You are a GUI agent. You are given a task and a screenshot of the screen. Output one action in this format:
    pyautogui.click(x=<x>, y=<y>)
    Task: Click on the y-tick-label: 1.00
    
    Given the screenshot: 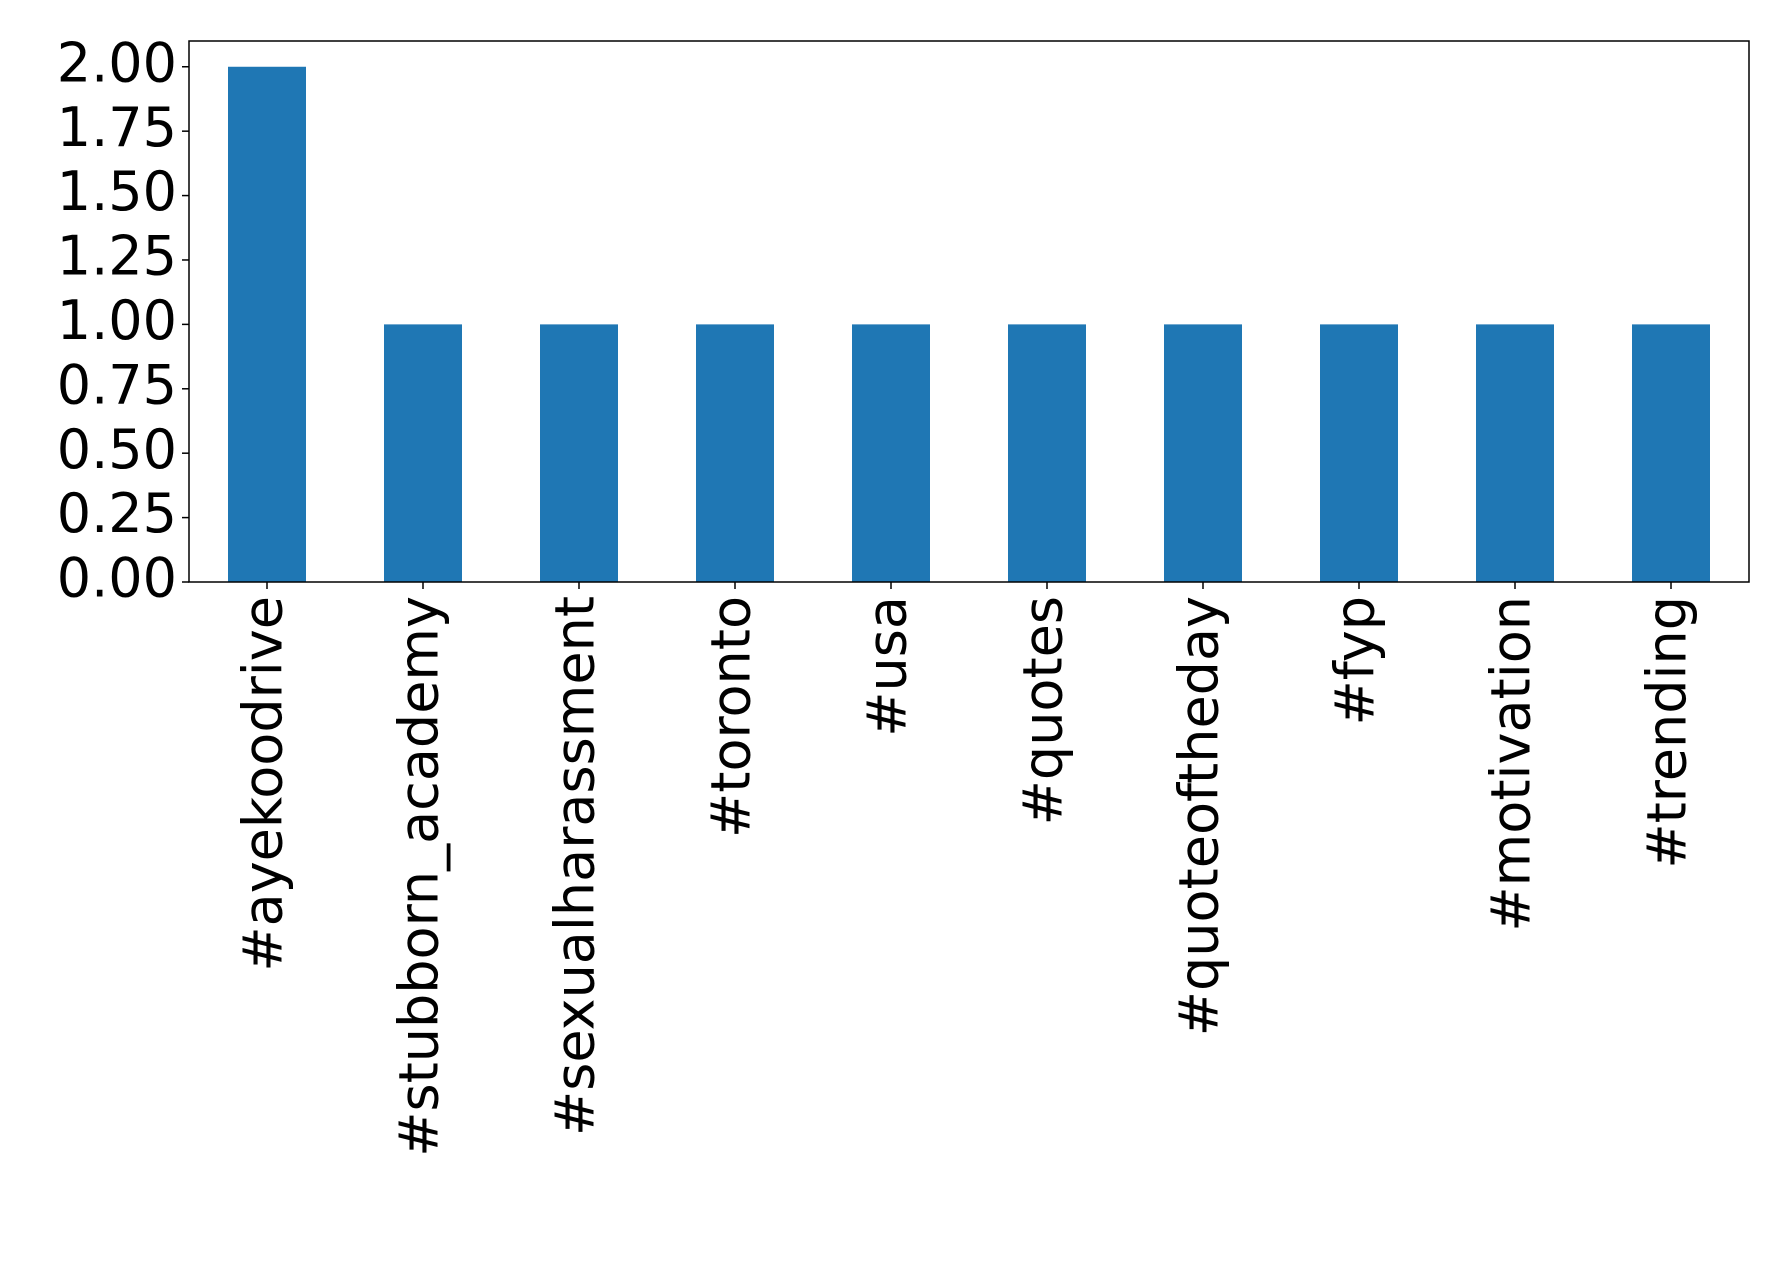 What is the action you would take?
    pyautogui.click(x=117, y=320)
    